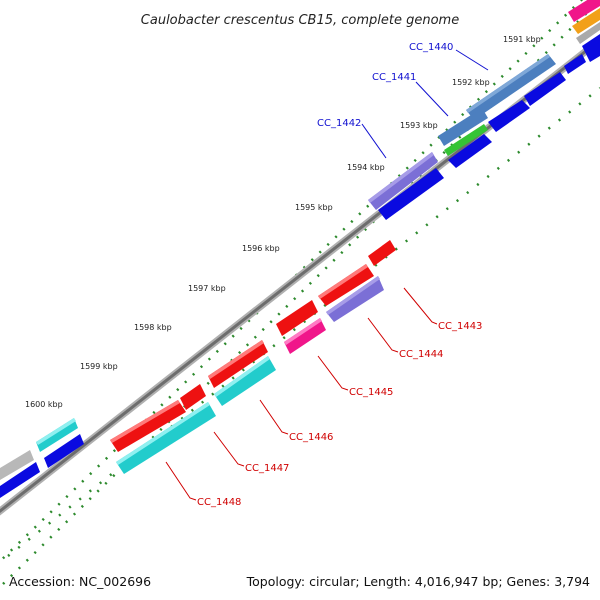 Image resolution: width=600 pixels, height=600 pixels. I want to click on gene-feature-magenta, so click(584, 11).